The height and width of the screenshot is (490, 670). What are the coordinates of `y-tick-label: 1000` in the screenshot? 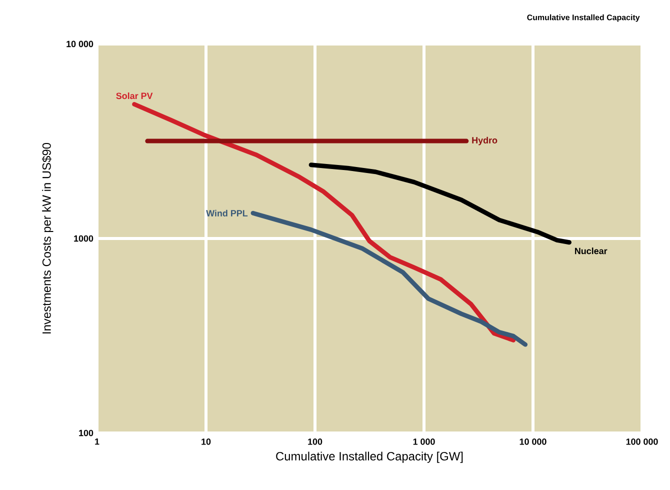 It's located at (84, 238).